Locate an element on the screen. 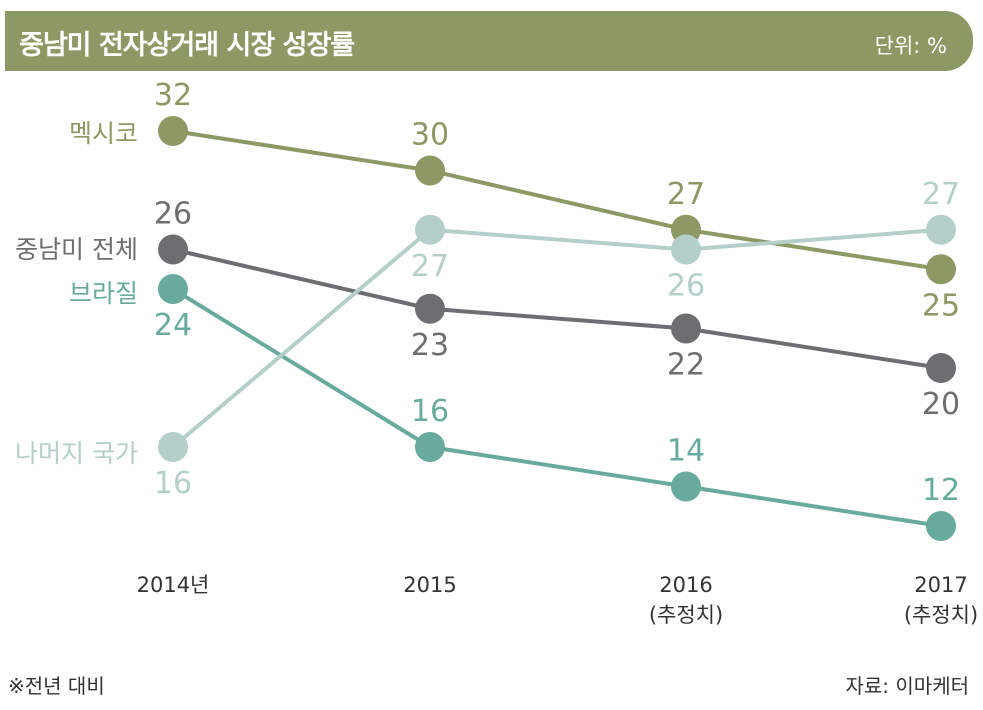 The image size is (983, 710). x-tick-label: 2016 is located at coordinates (685, 585).